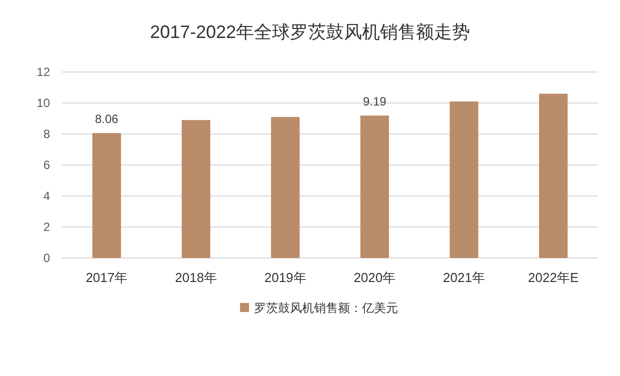 This screenshot has width=620, height=376. I want to click on x-tick-label: 2017年, so click(107, 277).